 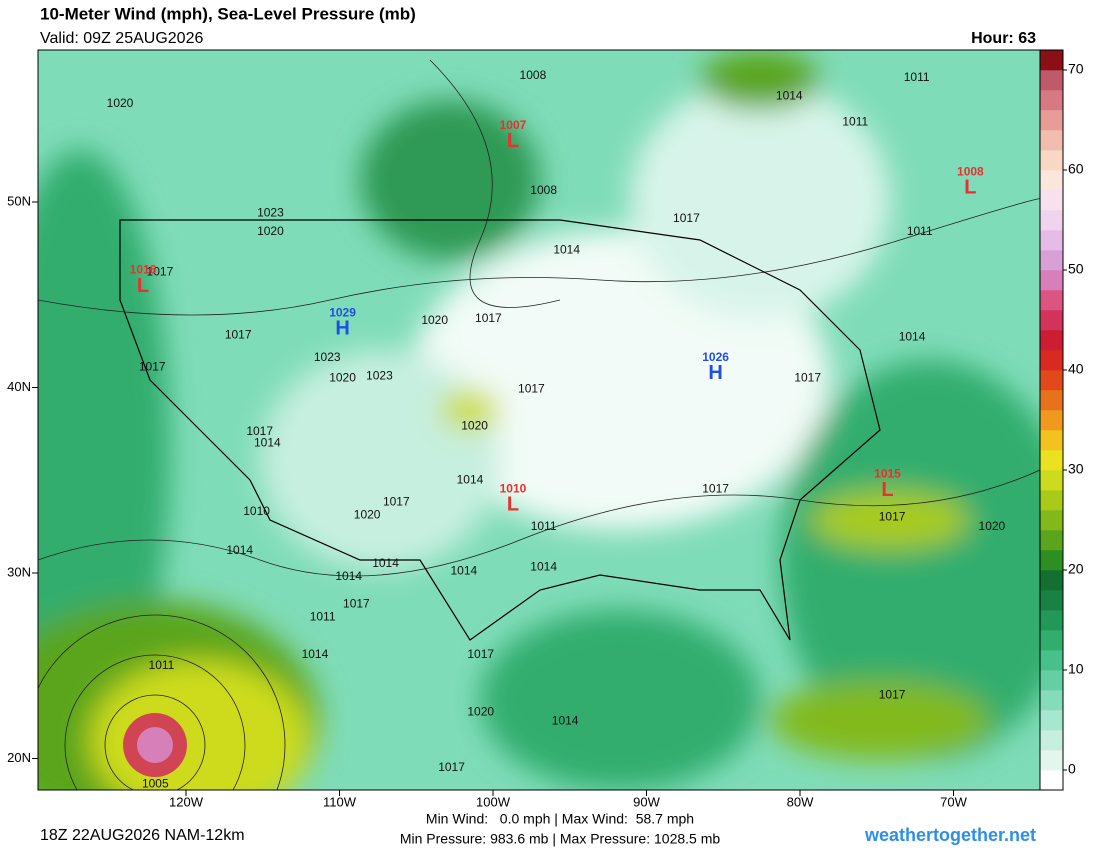 What do you see at coordinates (646, 801) in the screenshot?
I see `lon-tick-label: 90W` at bounding box center [646, 801].